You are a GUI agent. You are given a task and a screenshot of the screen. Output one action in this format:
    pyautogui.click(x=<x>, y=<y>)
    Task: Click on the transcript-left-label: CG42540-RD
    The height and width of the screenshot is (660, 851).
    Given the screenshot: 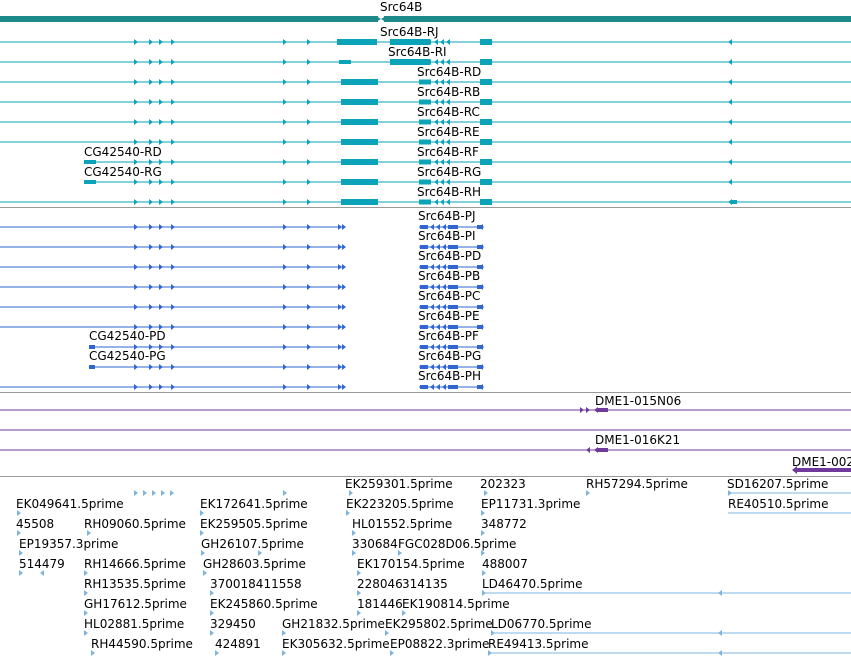 What is the action you would take?
    pyautogui.click(x=123, y=152)
    